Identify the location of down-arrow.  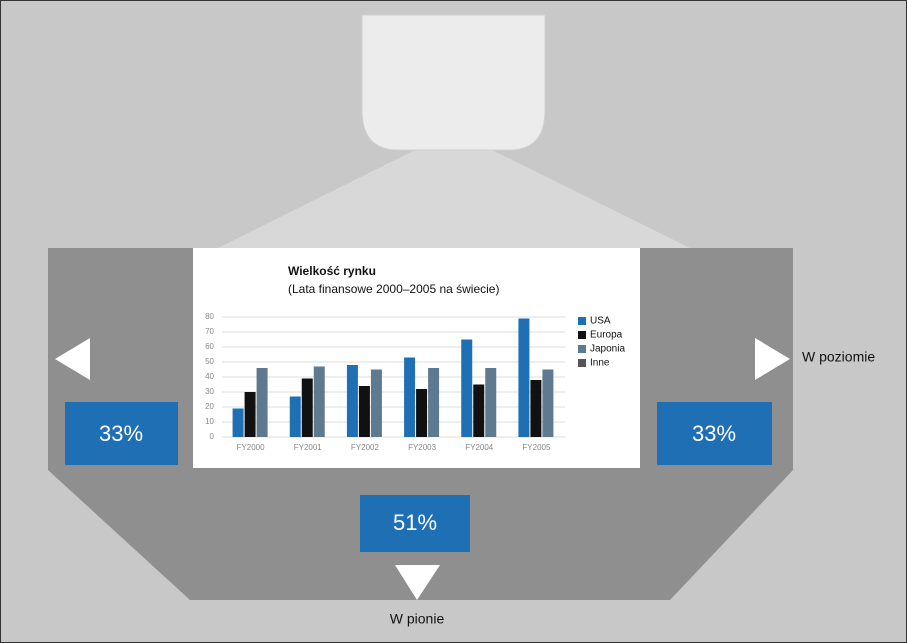
(417, 582).